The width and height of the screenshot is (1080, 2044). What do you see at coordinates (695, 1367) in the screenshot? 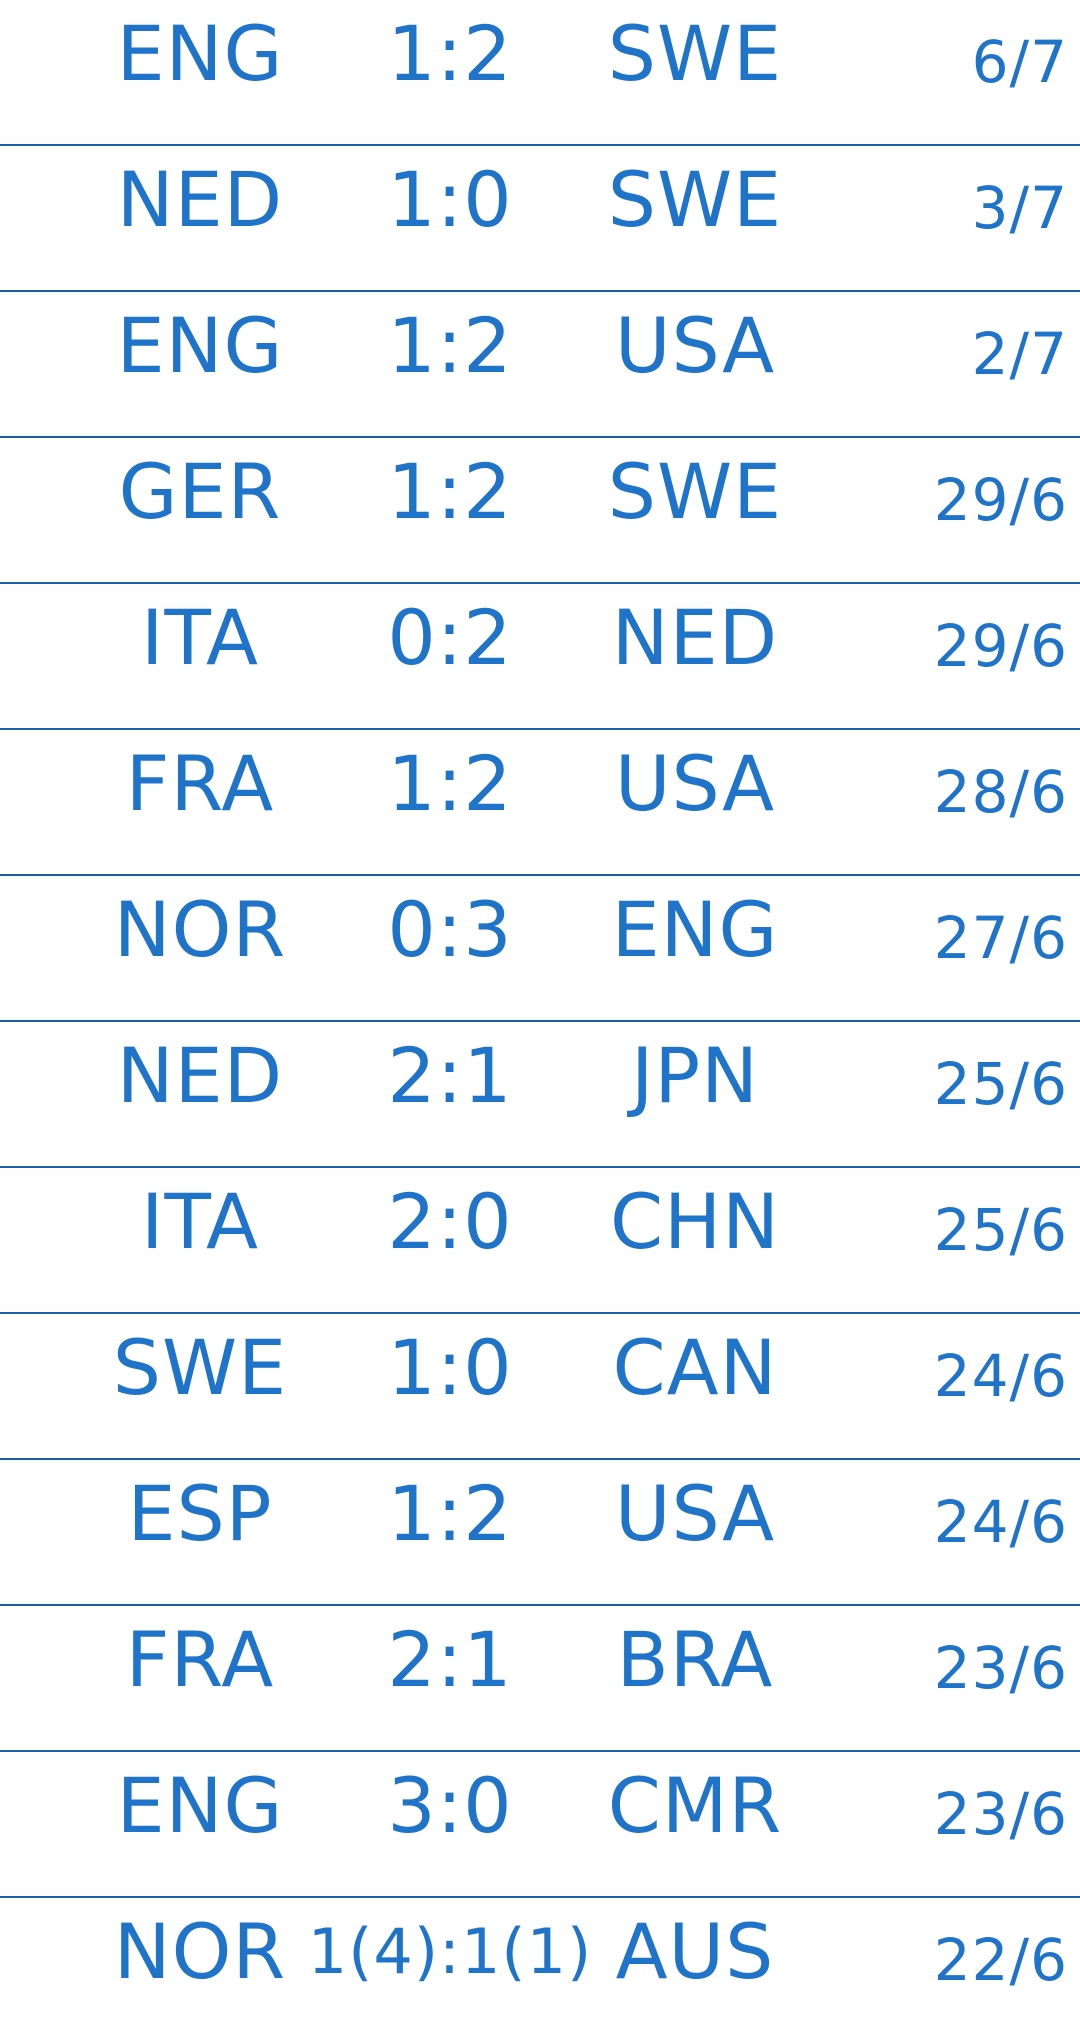
I see `away-team: CAN` at bounding box center [695, 1367].